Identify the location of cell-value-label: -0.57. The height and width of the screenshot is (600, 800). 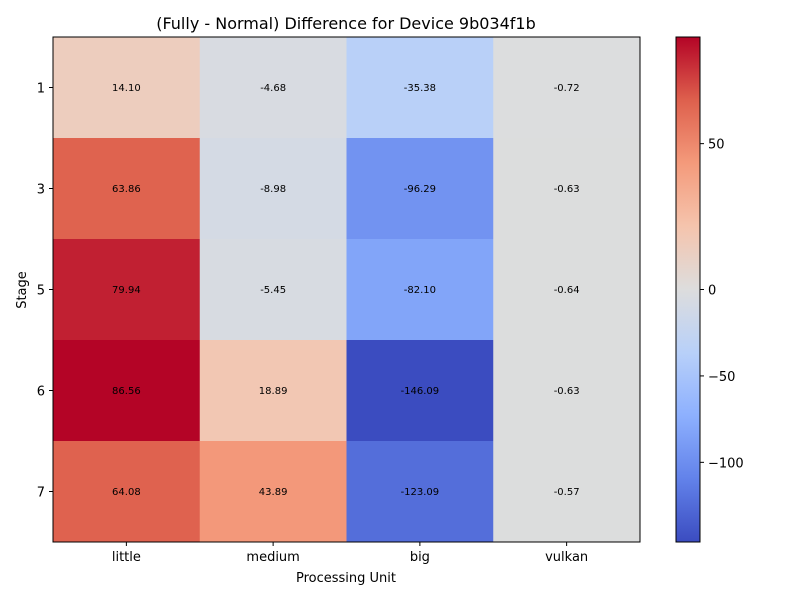
(567, 492).